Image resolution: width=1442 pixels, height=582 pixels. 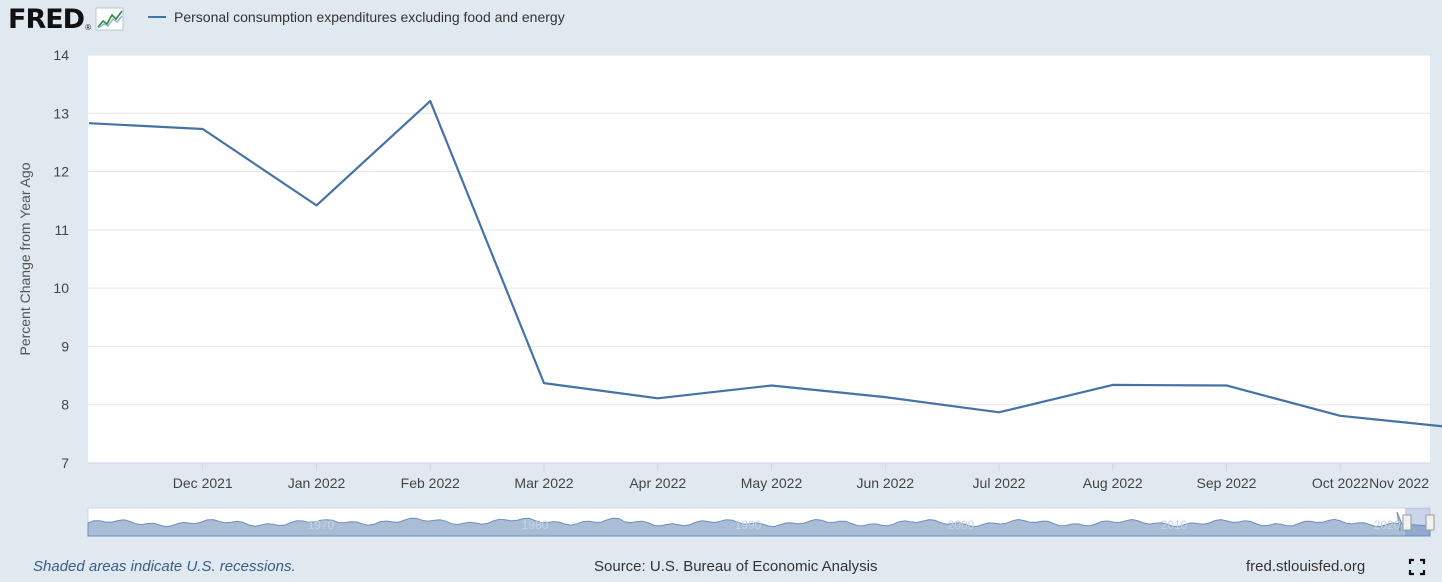 I want to click on fred-logo: FRED ®, so click(x=66, y=19).